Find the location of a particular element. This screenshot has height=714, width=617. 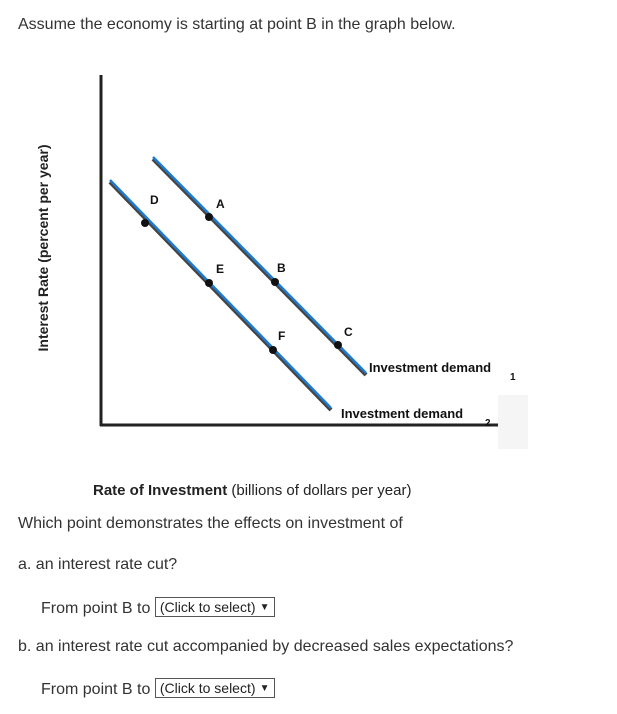

investment-demand-2-curve is located at coordinates (220, 294).